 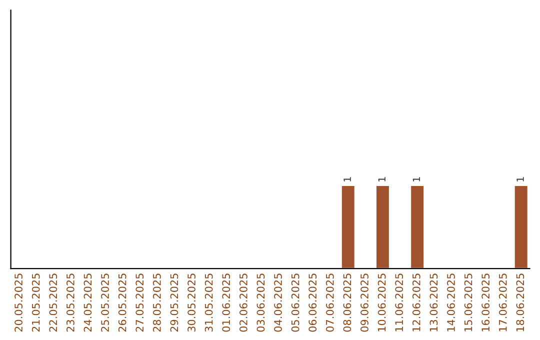 What do you see at coordinates (520, 303) in the screenshot?
I see `x-tick-label: 18.06.2025` at bounding box center [520, 303].